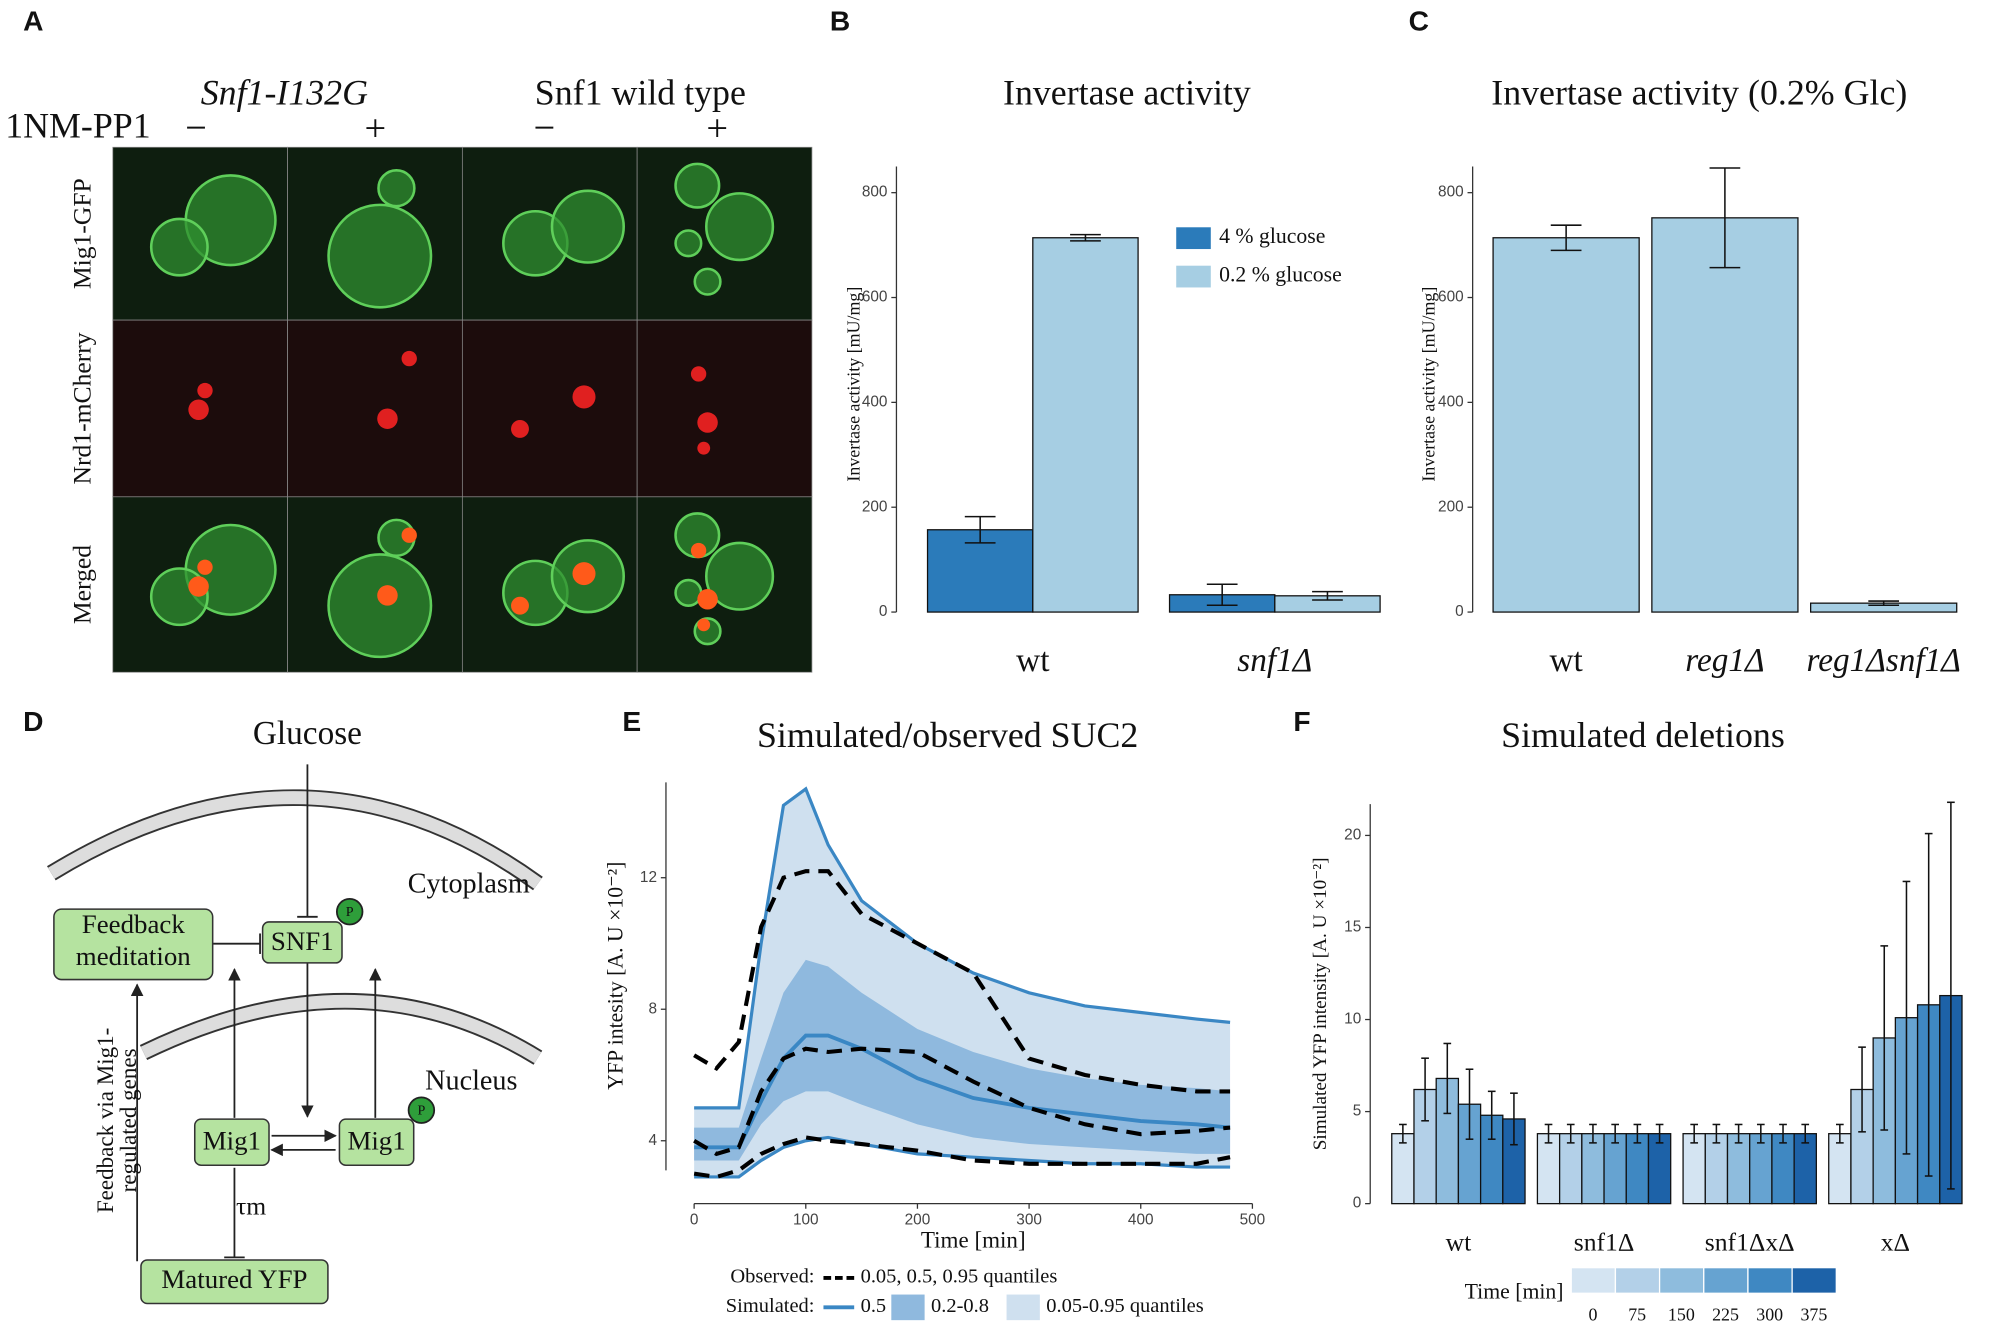 The image size is (2008, 1324). What do you see at coordinates (82, 584) in the screenshot?
I see `channel-label: Merged` at bounding box center [82, 584].